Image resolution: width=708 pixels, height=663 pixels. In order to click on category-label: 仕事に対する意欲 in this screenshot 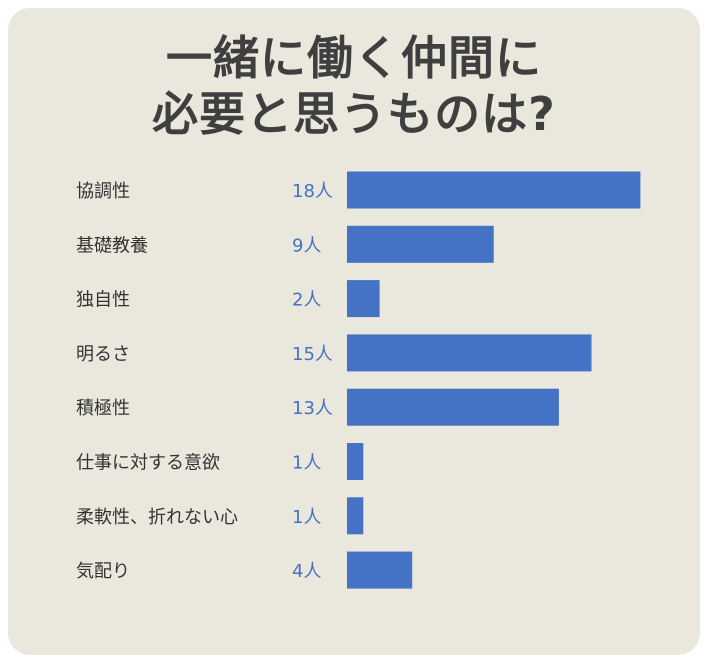, I will do `click(148, 463)`.